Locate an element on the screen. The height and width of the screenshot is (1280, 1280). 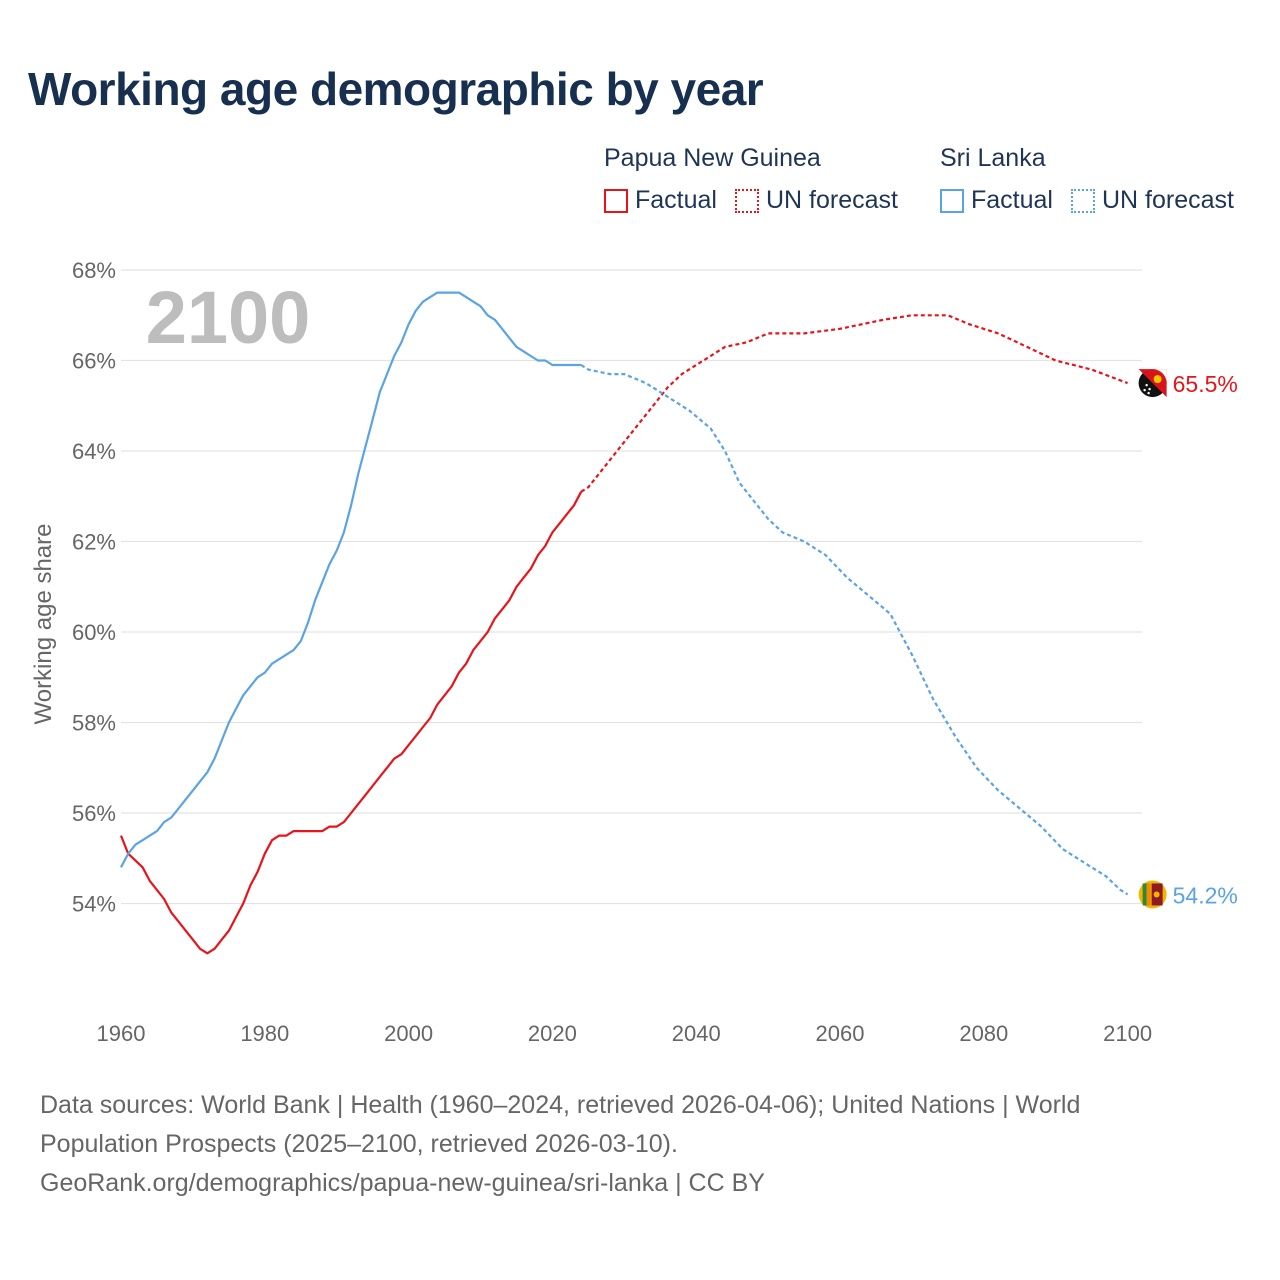
x-tick-label: 1960 is located at coordinates (121, 1033).